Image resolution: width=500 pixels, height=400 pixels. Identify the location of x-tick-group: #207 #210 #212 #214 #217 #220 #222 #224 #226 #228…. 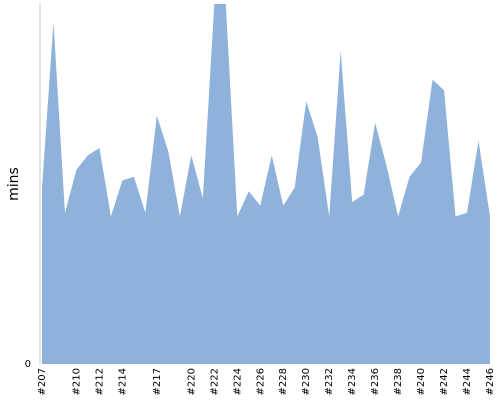
(266, 381).